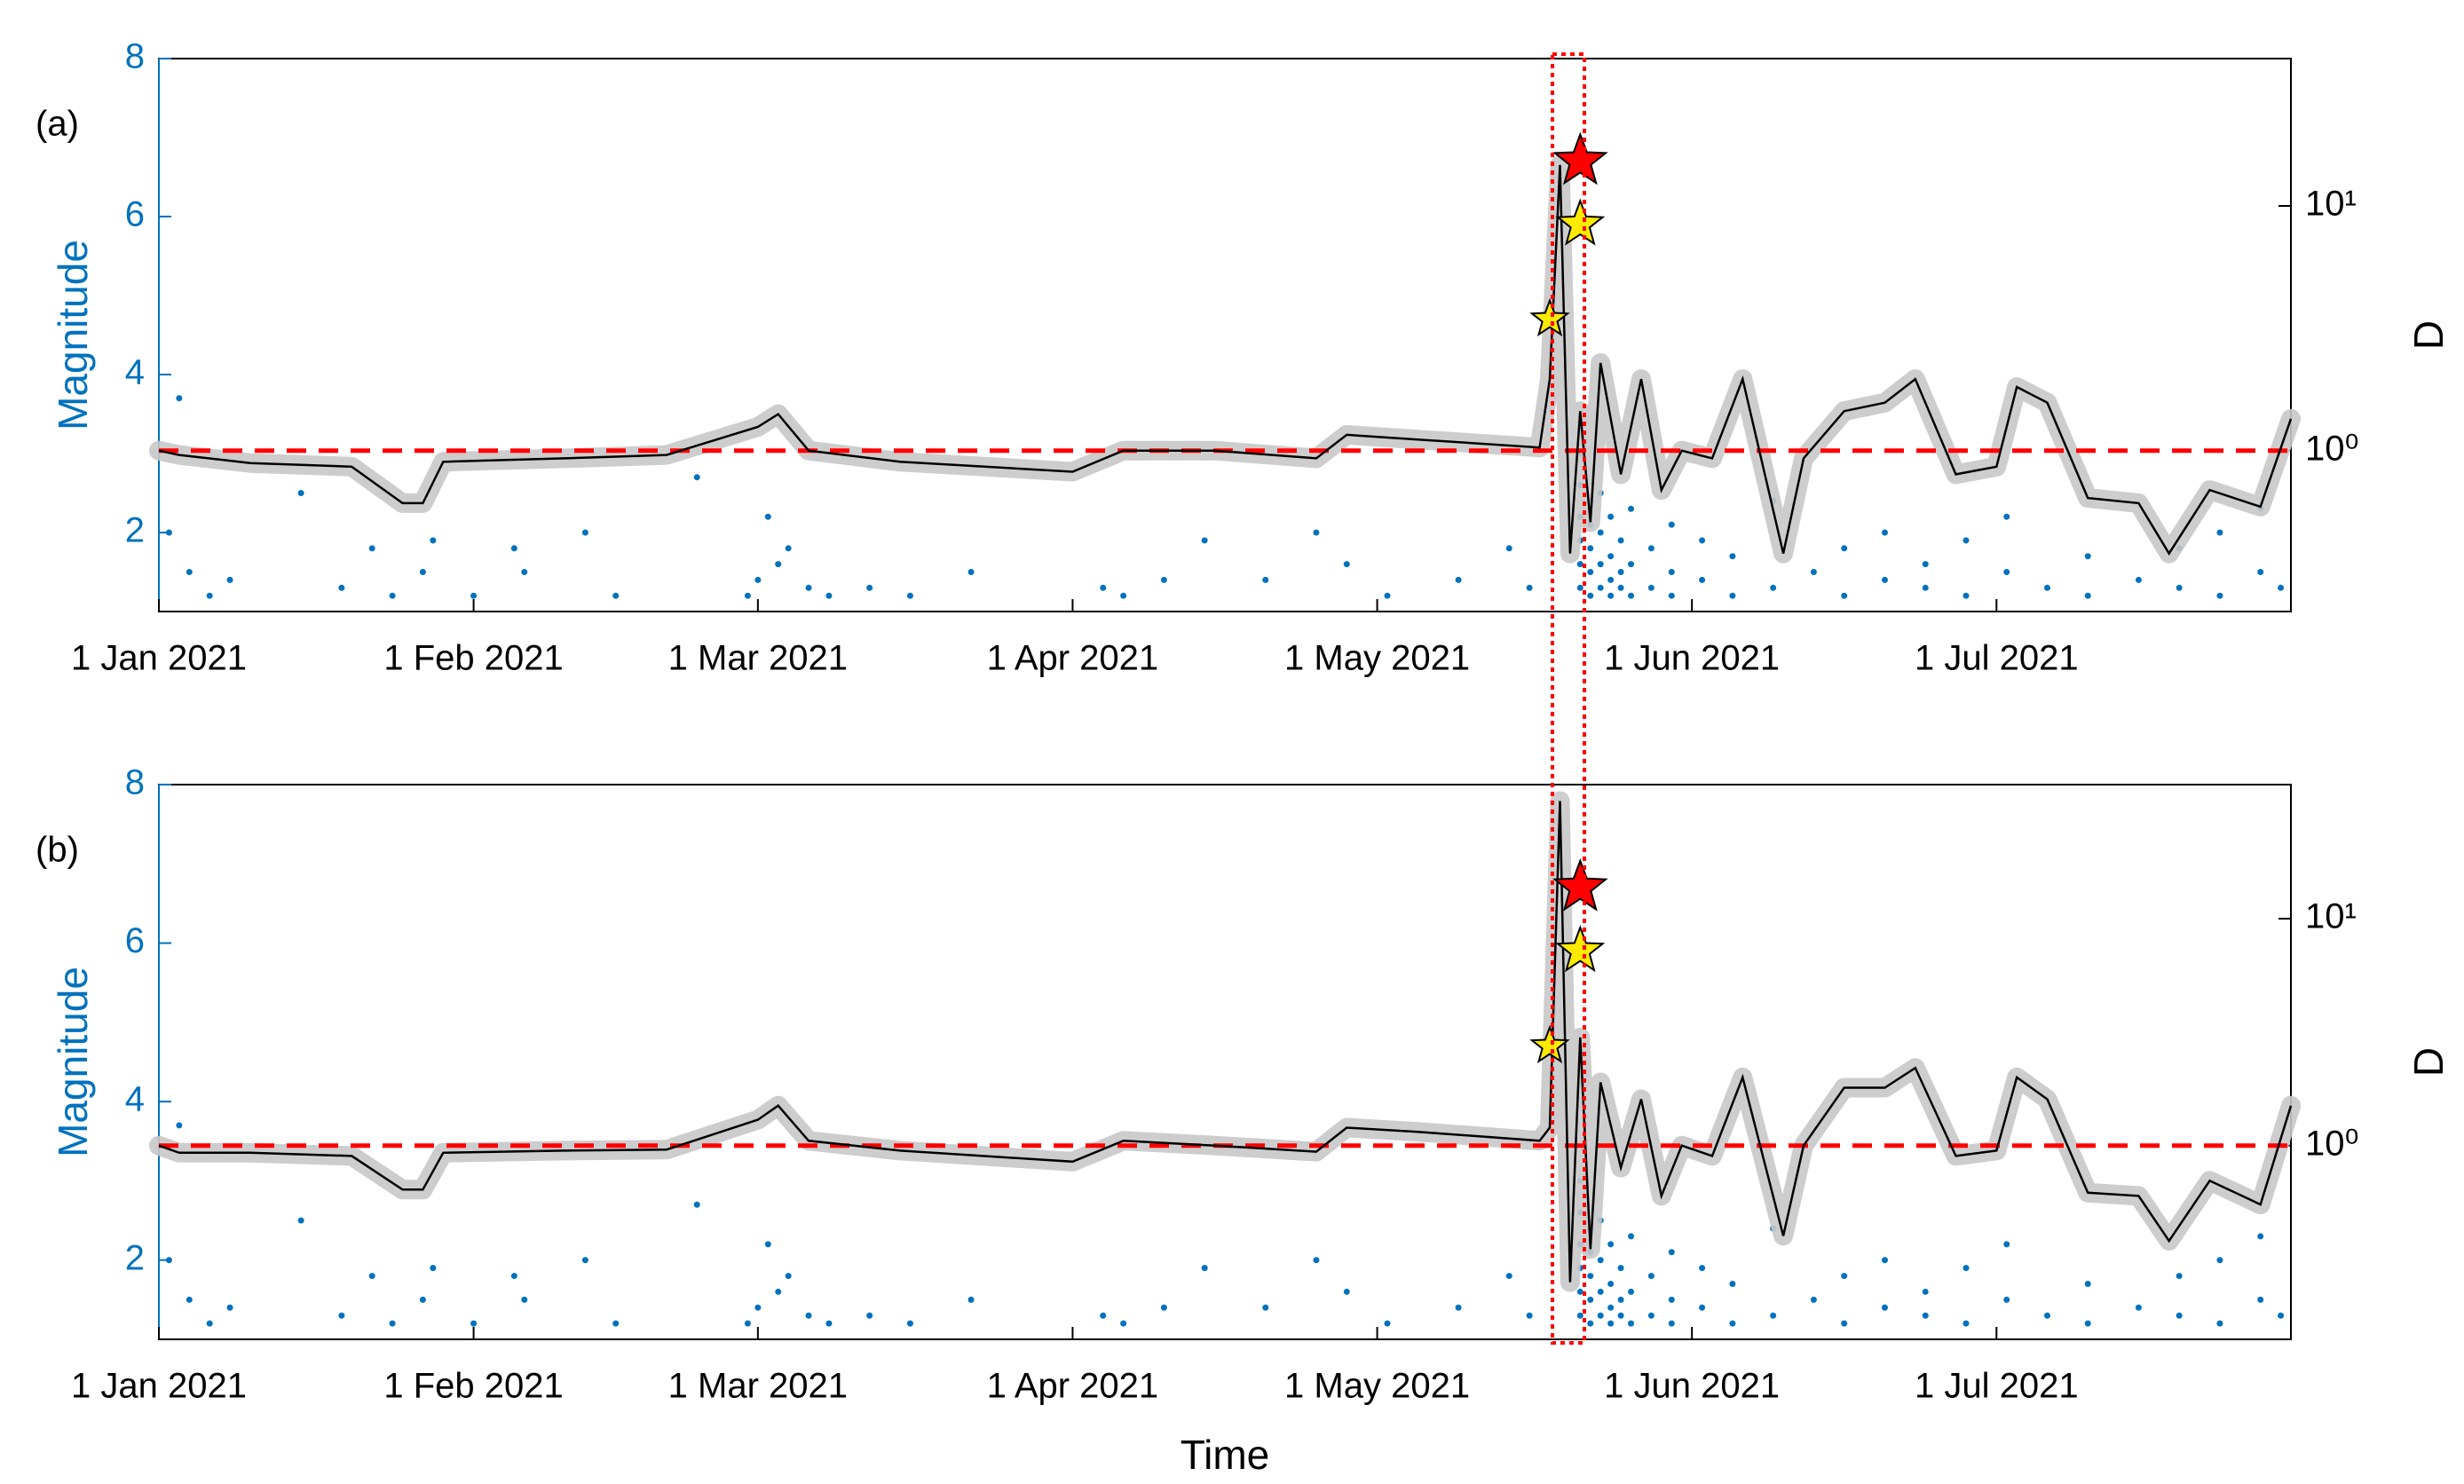  Describe the element at coordinates (1692, 1387) in the screenshot. I see `x-tick-label: 1 Jun 2021` at that location.